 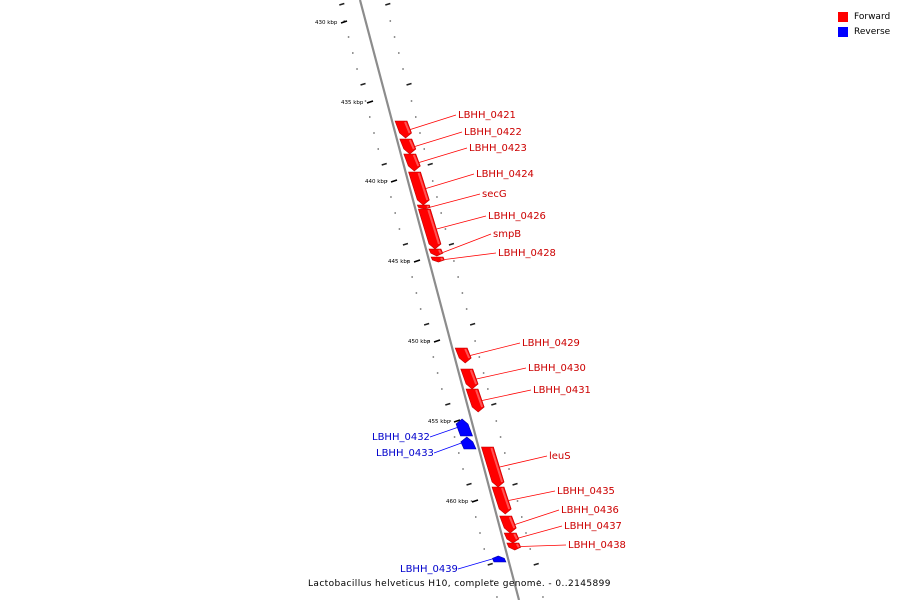 What do you see at coordinates (517, 216) in the screenshot?
I see `gene-label: LBHH_0426` at bounding box center [517, 216].